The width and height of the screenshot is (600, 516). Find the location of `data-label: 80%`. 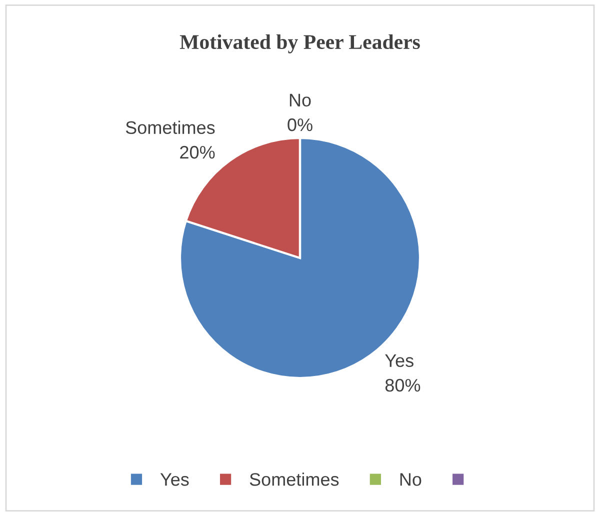

data-label: 80% is located at coordinates (402, 385).